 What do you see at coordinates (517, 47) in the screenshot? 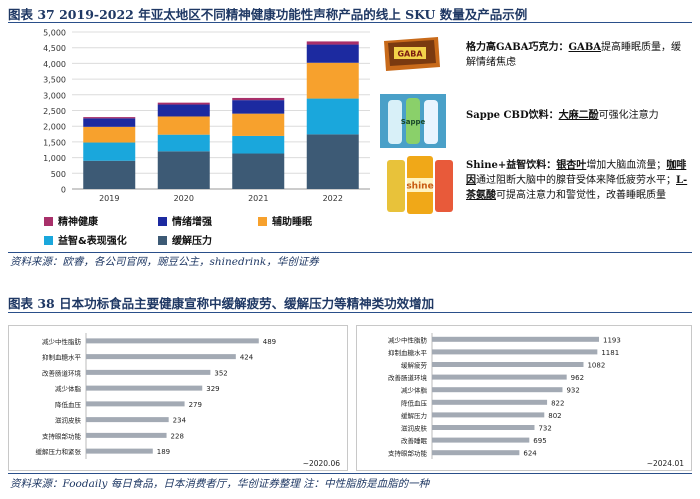
I see `product-gaba-name: 格力高GABA巧克力：` at bounding box center [517, 47].